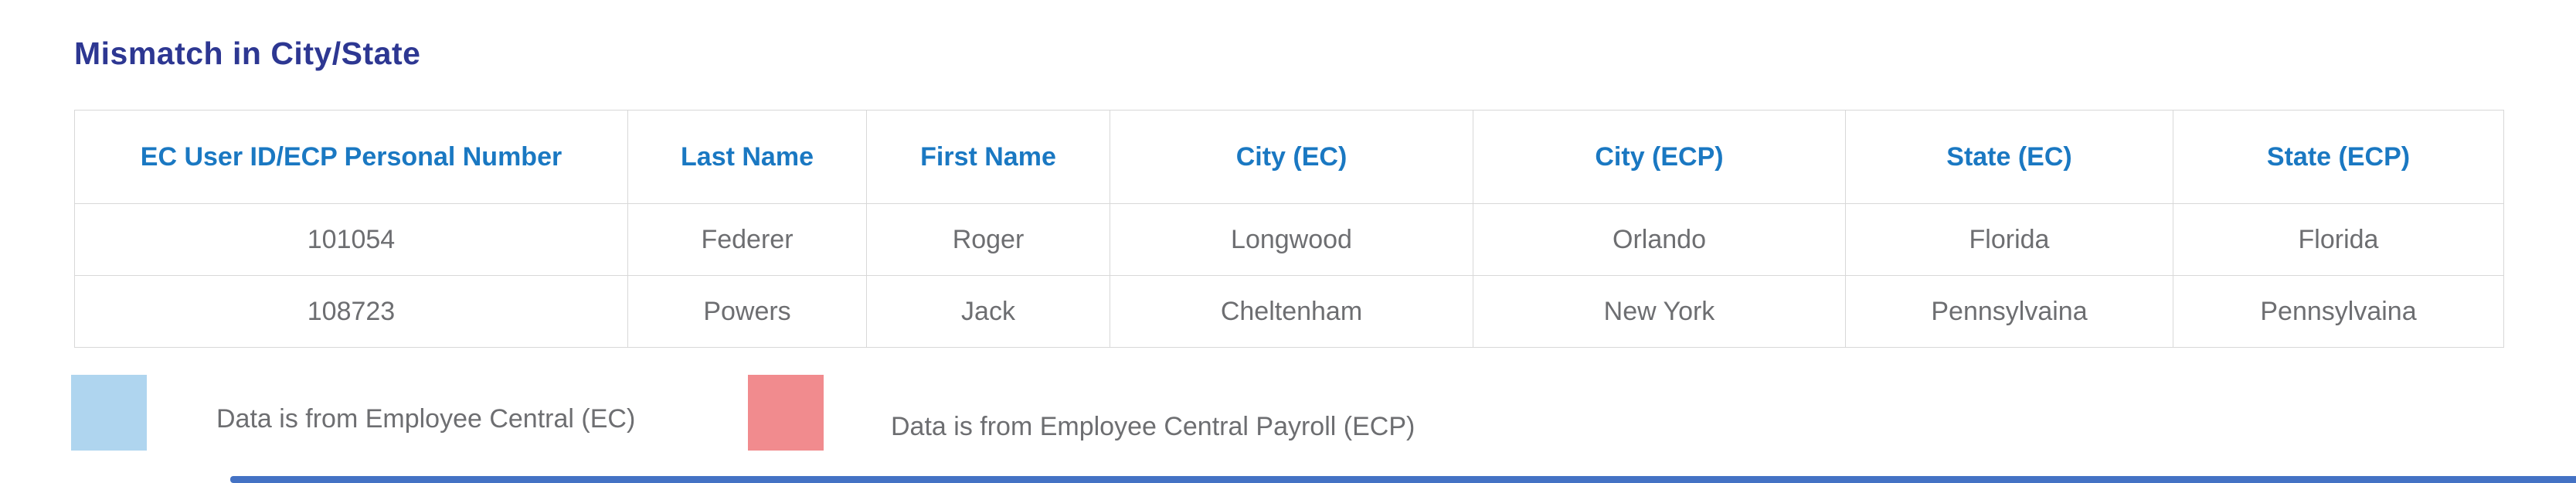 This screenshot has height=483, width=2576. What do you see at coordinates (1659, 239) in the screenshot?
I see `cell-city-ecp: Orlando` at bounding box center [1659, 239].